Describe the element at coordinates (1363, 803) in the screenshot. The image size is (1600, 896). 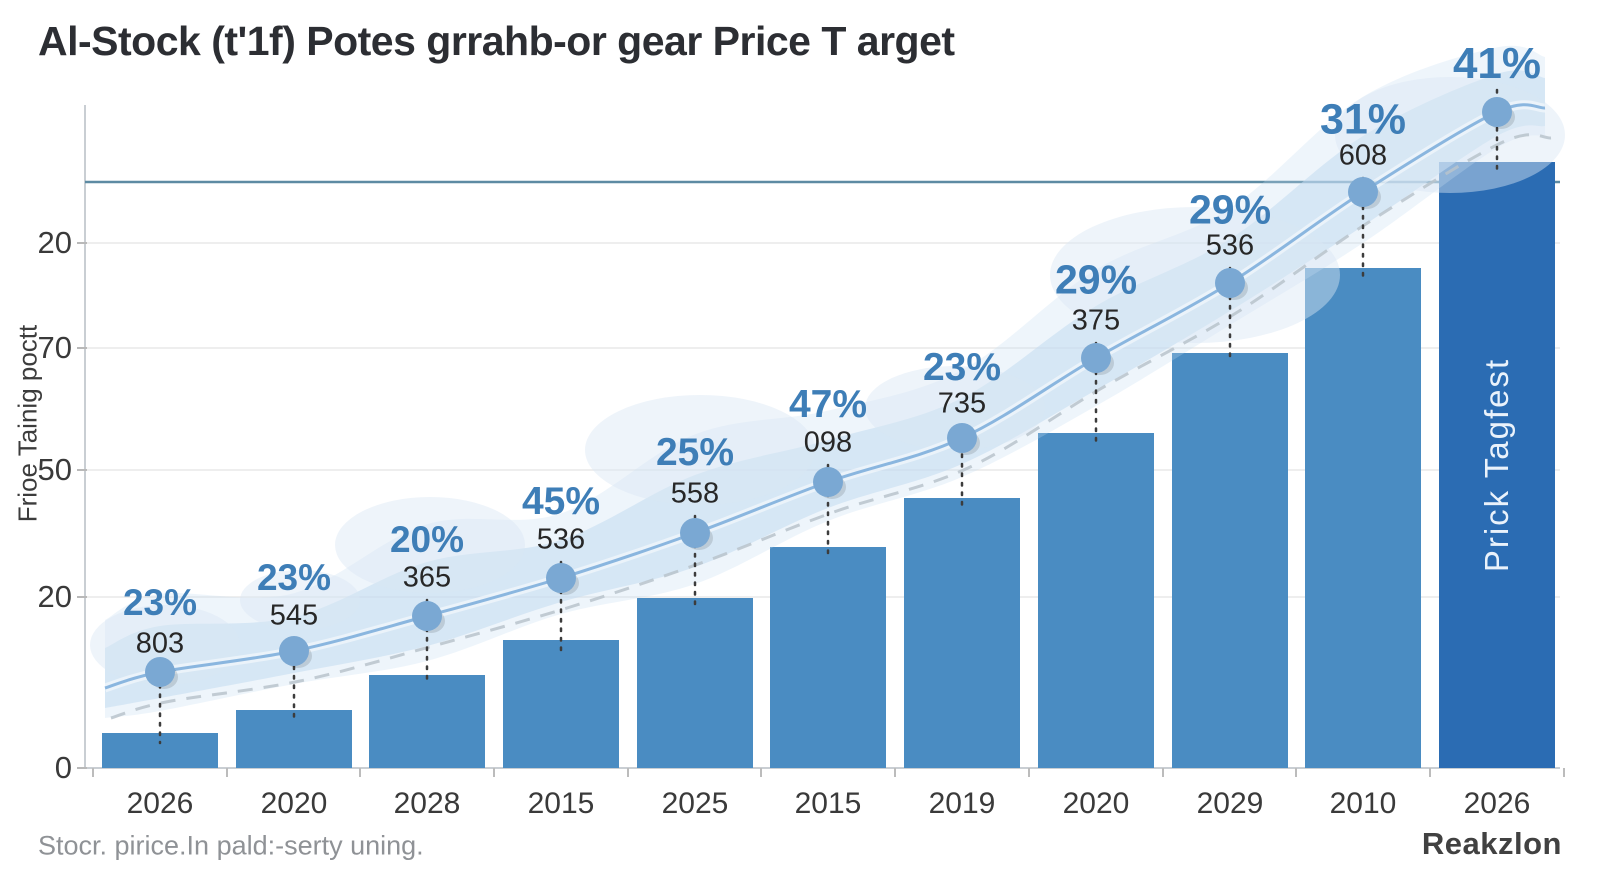
I see `x-axis-year-label: 2010` at that location.